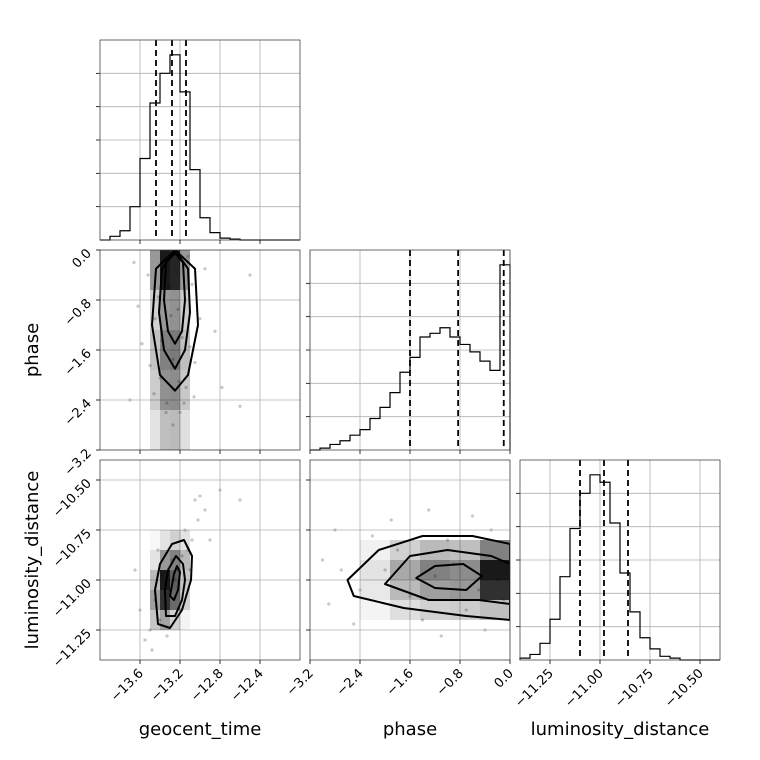 The width and height of the screenshot is (760, 760). I want to click on axes-frame, so click(620, 560).